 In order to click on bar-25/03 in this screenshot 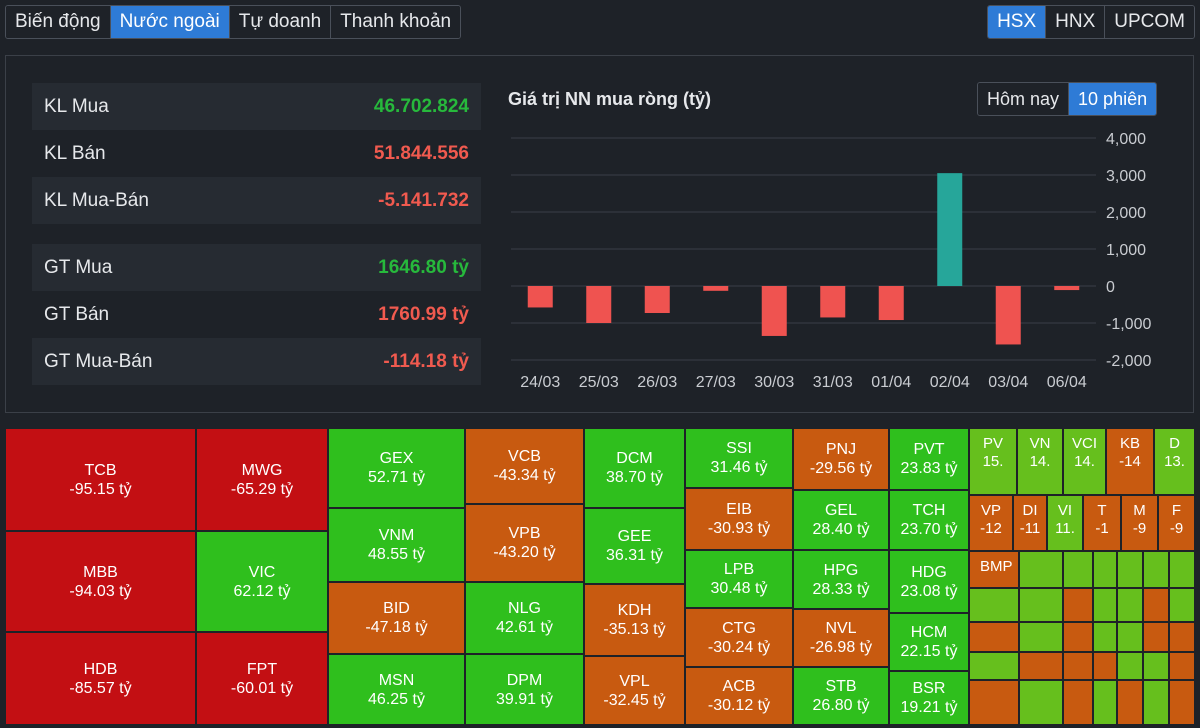, I will do `click(599, 304)`.